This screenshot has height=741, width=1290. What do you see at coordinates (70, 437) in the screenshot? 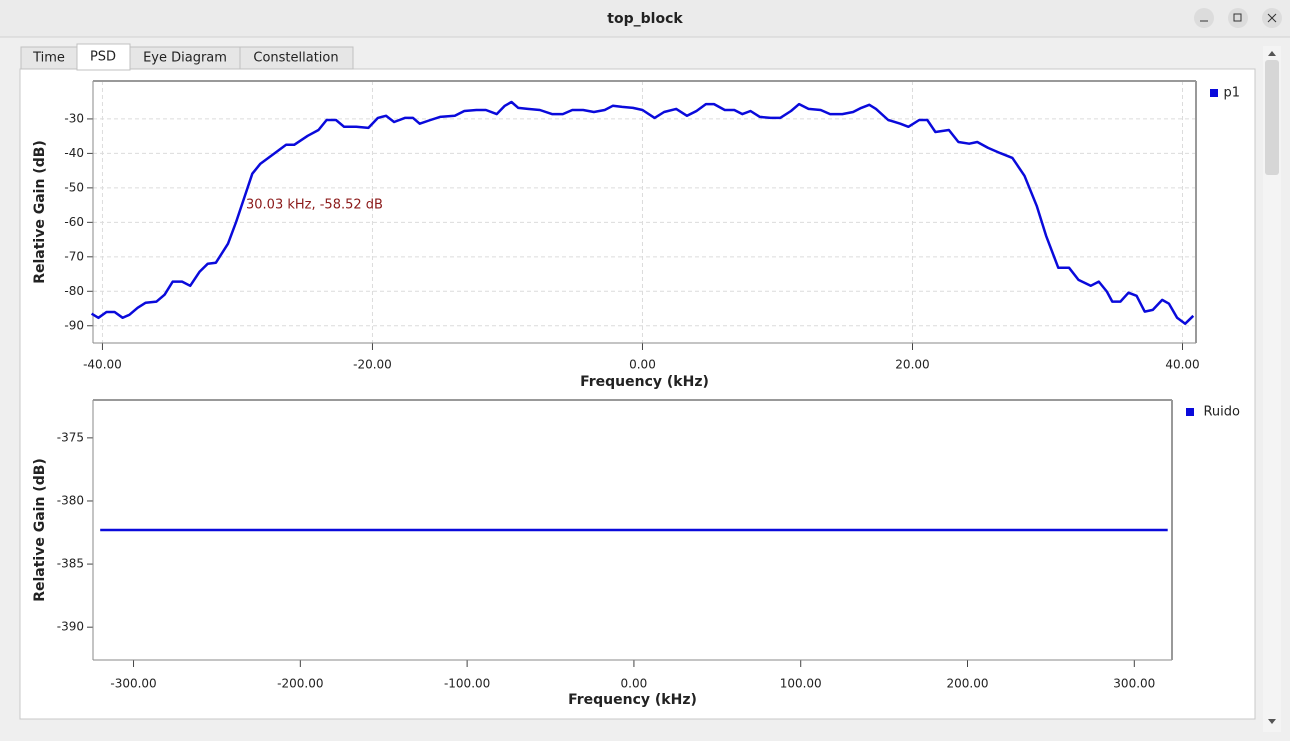
I see `y-tick-label: -375` at bounding box center [70, 437].